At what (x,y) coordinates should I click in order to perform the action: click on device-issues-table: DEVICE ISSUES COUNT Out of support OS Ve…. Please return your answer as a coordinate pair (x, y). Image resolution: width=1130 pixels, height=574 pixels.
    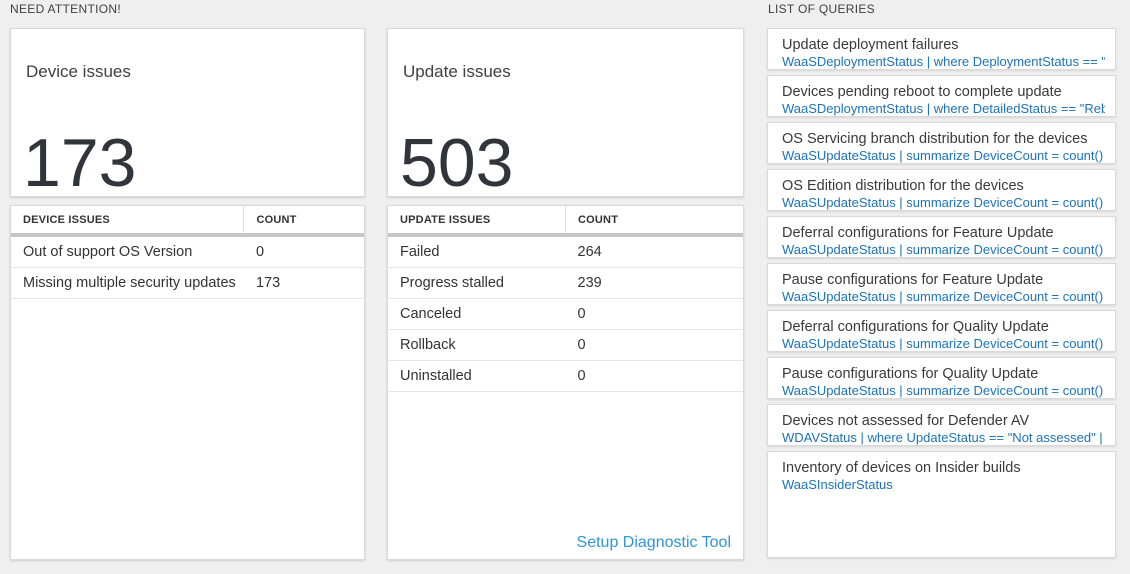
    Looking at the image, I should click on (187, 252).